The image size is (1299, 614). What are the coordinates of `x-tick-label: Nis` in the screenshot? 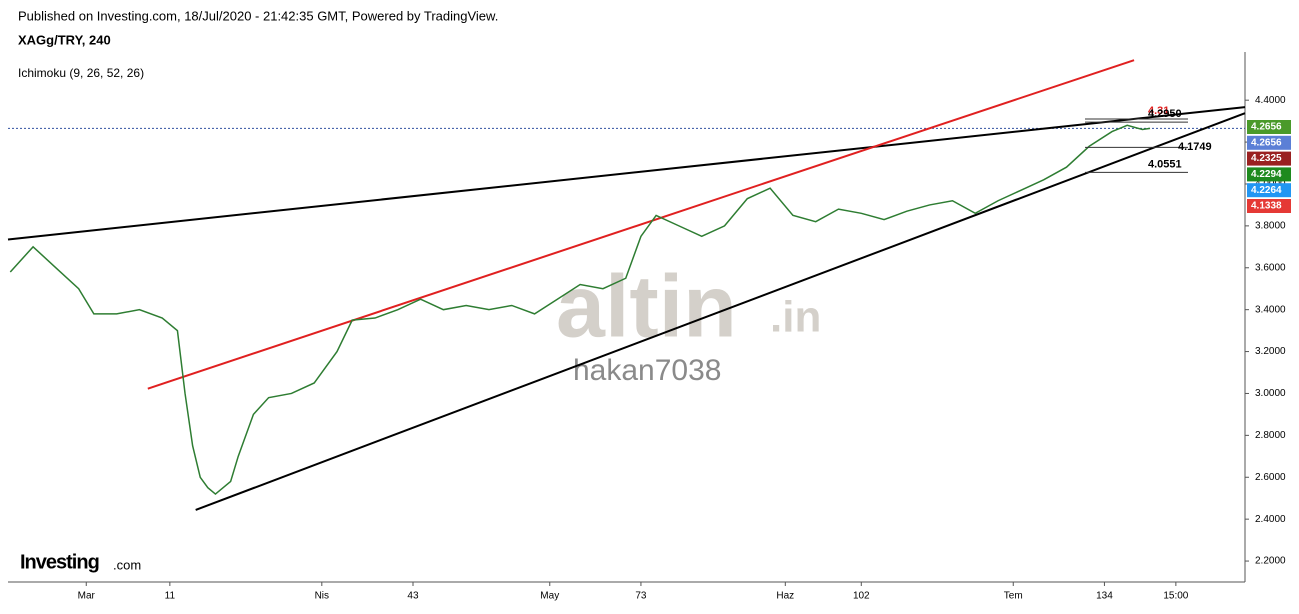 It's located at (322, 596).